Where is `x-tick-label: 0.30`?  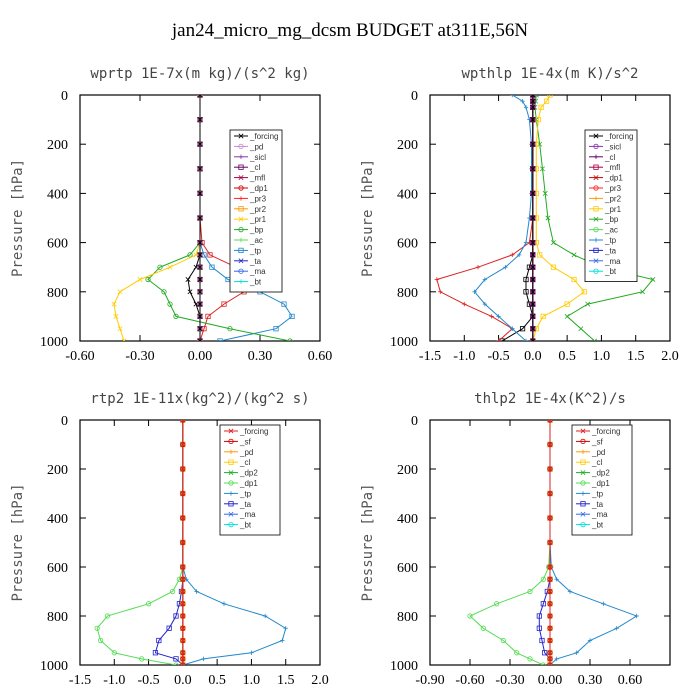
x-tick-label: 0.30 is located at coordinates (260, 356).